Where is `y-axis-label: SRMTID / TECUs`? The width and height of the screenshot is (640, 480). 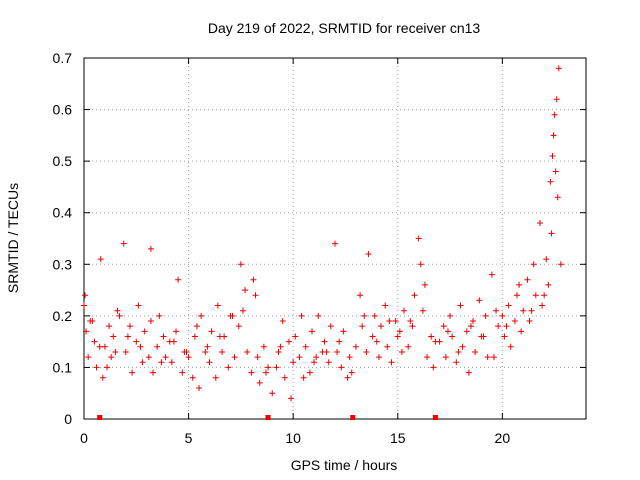
y-axis-label: SRMTID / TECUs is located at coordinates (13, 238).